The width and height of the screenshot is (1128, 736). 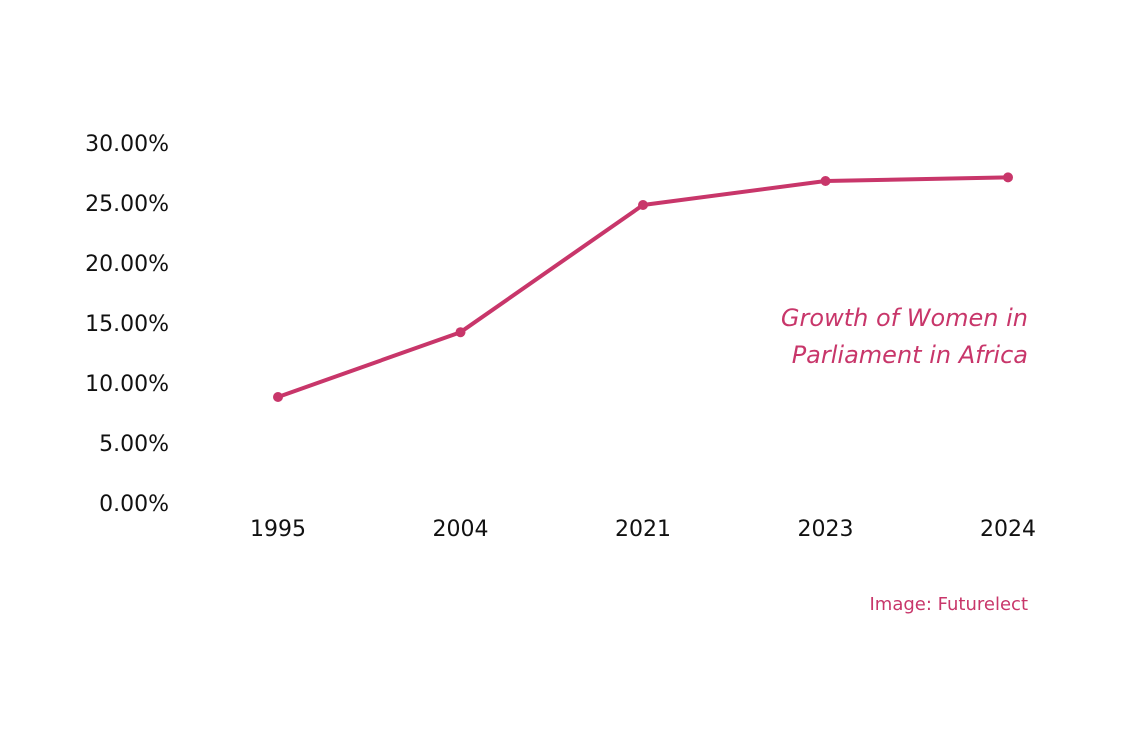 I want to click on y-tick-label: 5.00%, so click(x=134, y=444).